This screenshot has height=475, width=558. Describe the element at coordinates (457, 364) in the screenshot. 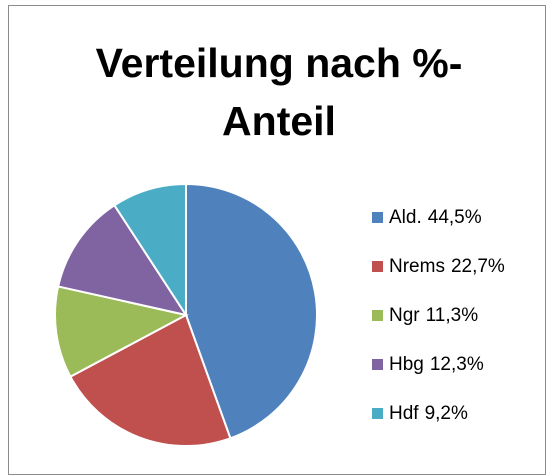

I see `legend-value: 12,3%` at that location.